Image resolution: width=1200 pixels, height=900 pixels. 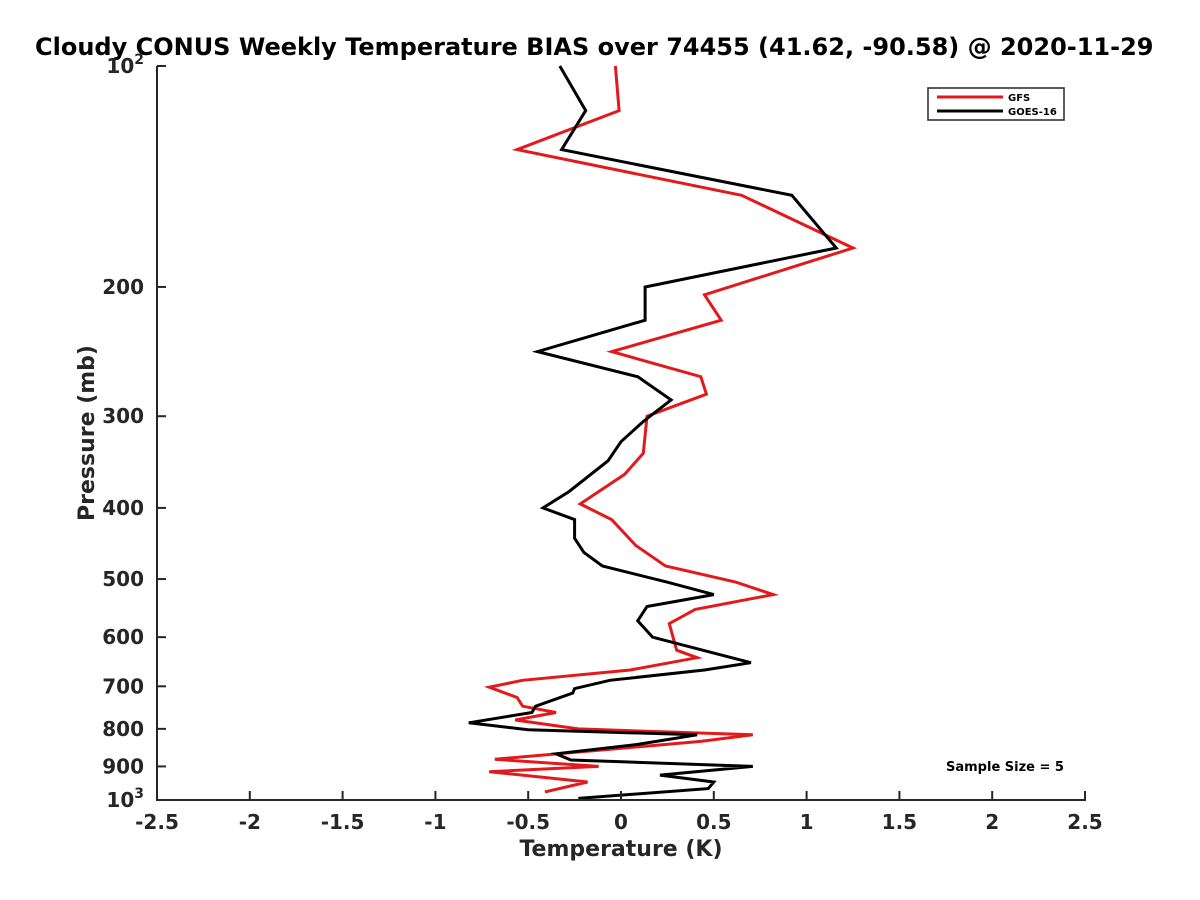 I want to click on x-tick-label: -2.5, so click(x=157, y=822).